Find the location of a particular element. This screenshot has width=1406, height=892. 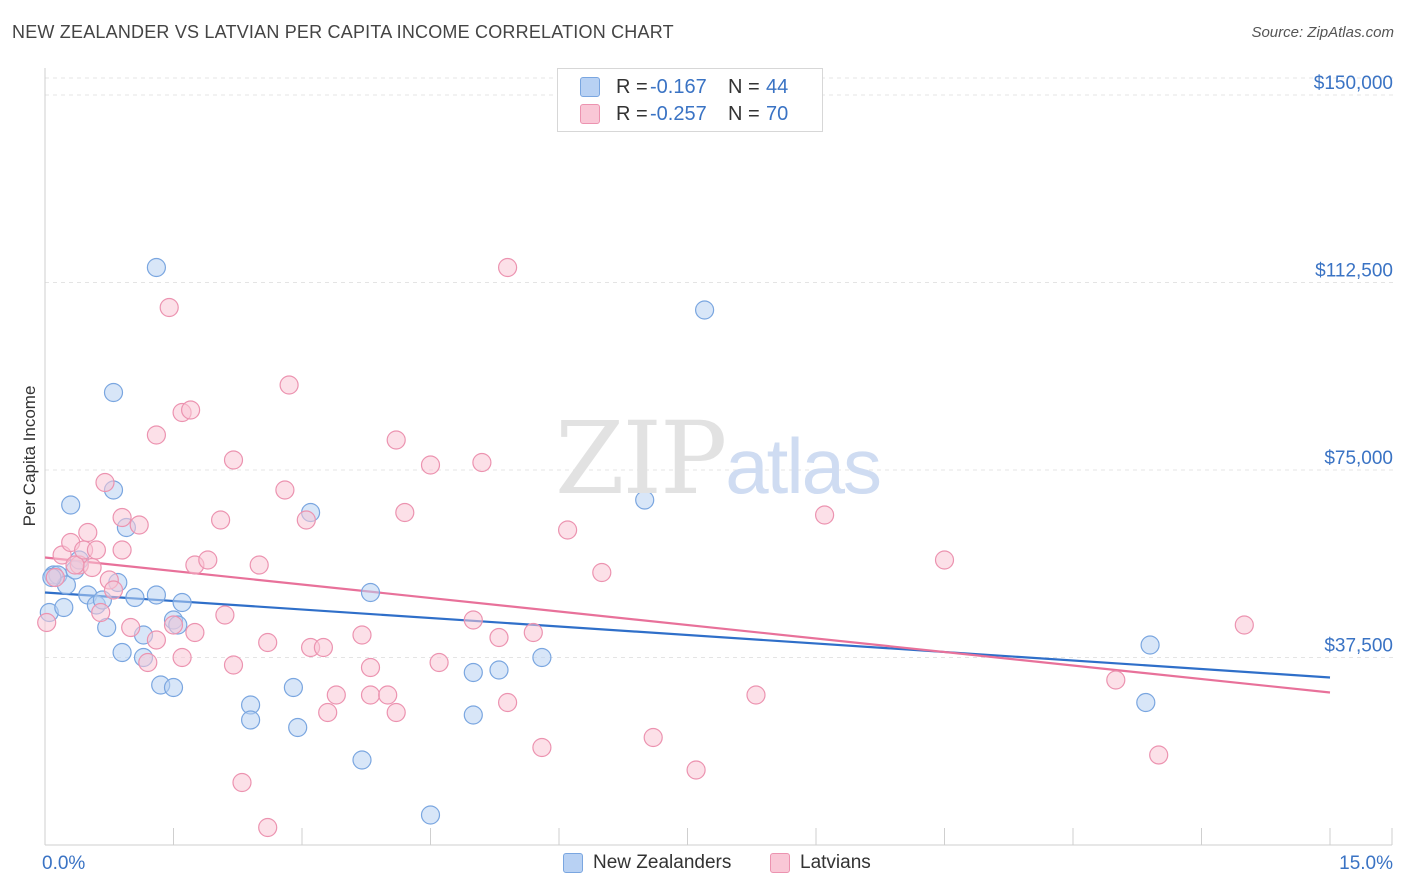

r-value: -0.257 is located at coordinates (678, 113).